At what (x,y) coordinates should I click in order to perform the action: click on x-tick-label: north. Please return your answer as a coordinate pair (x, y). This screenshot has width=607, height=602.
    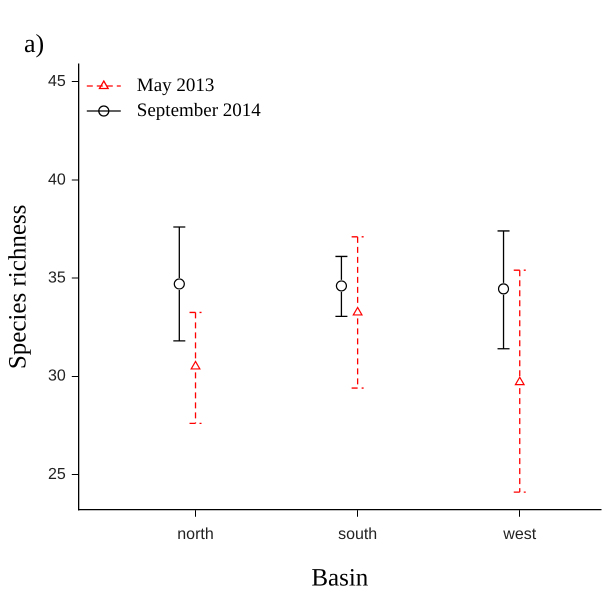
    Looking at the image, I should click on (195, 534).